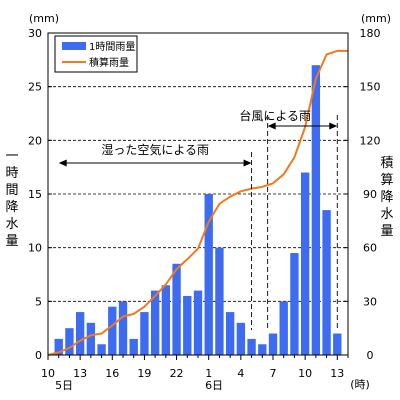  Describe the element at coordinates (370, 87) in the screenshot. I see `right-tick-label: 150` at that location.